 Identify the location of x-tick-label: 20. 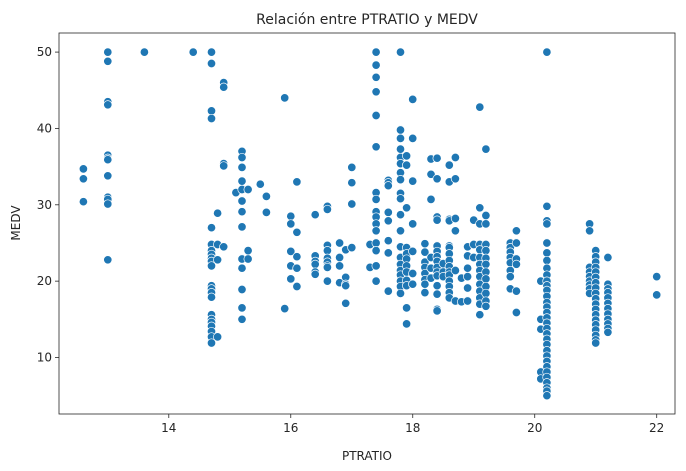
(534, 428).